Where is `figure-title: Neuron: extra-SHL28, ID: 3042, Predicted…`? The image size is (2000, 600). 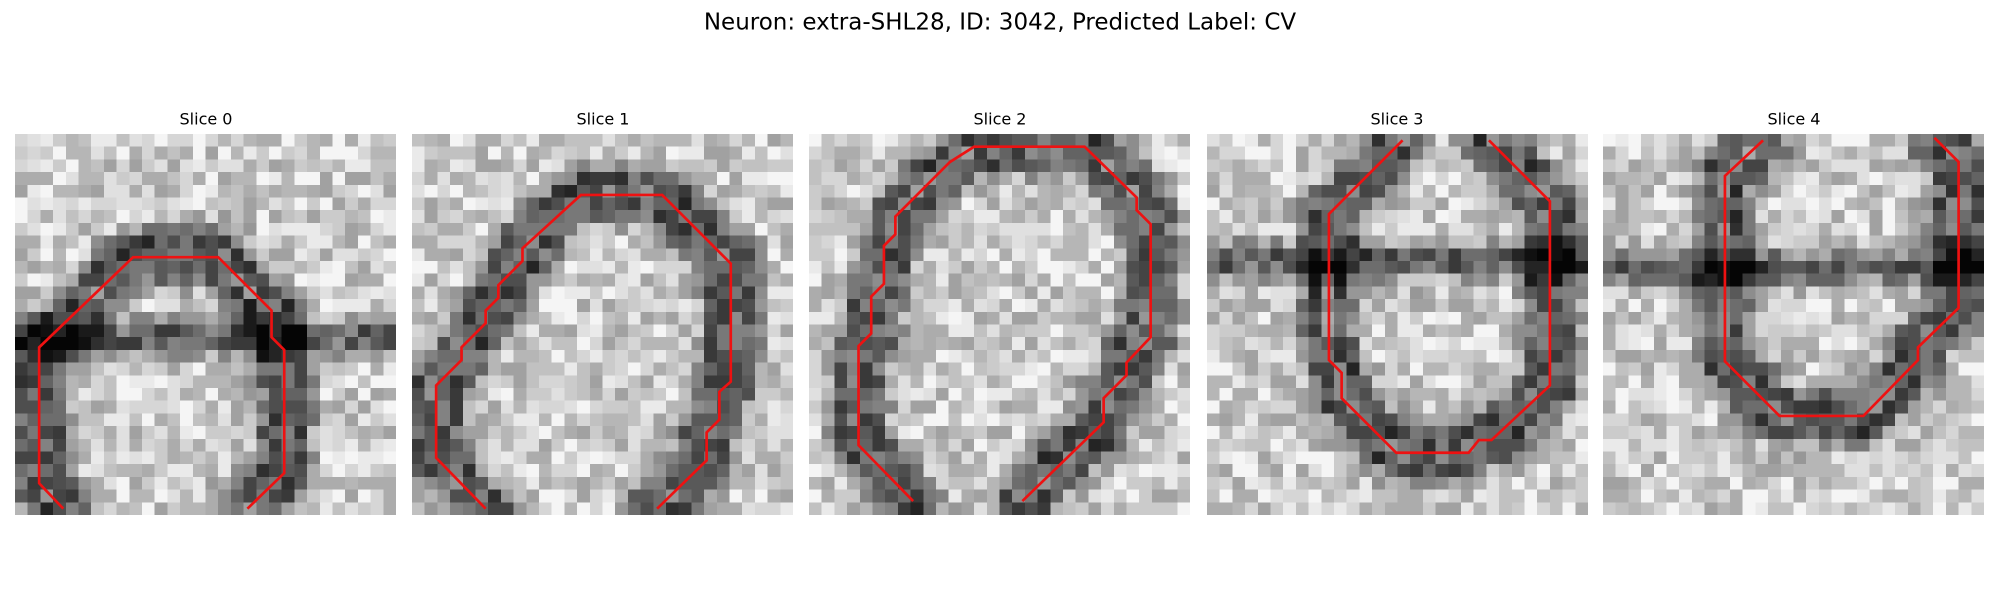 figure-title: Neuron: extra-SHL28, ID: 3042, Predicted… is located at coordinates (1000, 23).